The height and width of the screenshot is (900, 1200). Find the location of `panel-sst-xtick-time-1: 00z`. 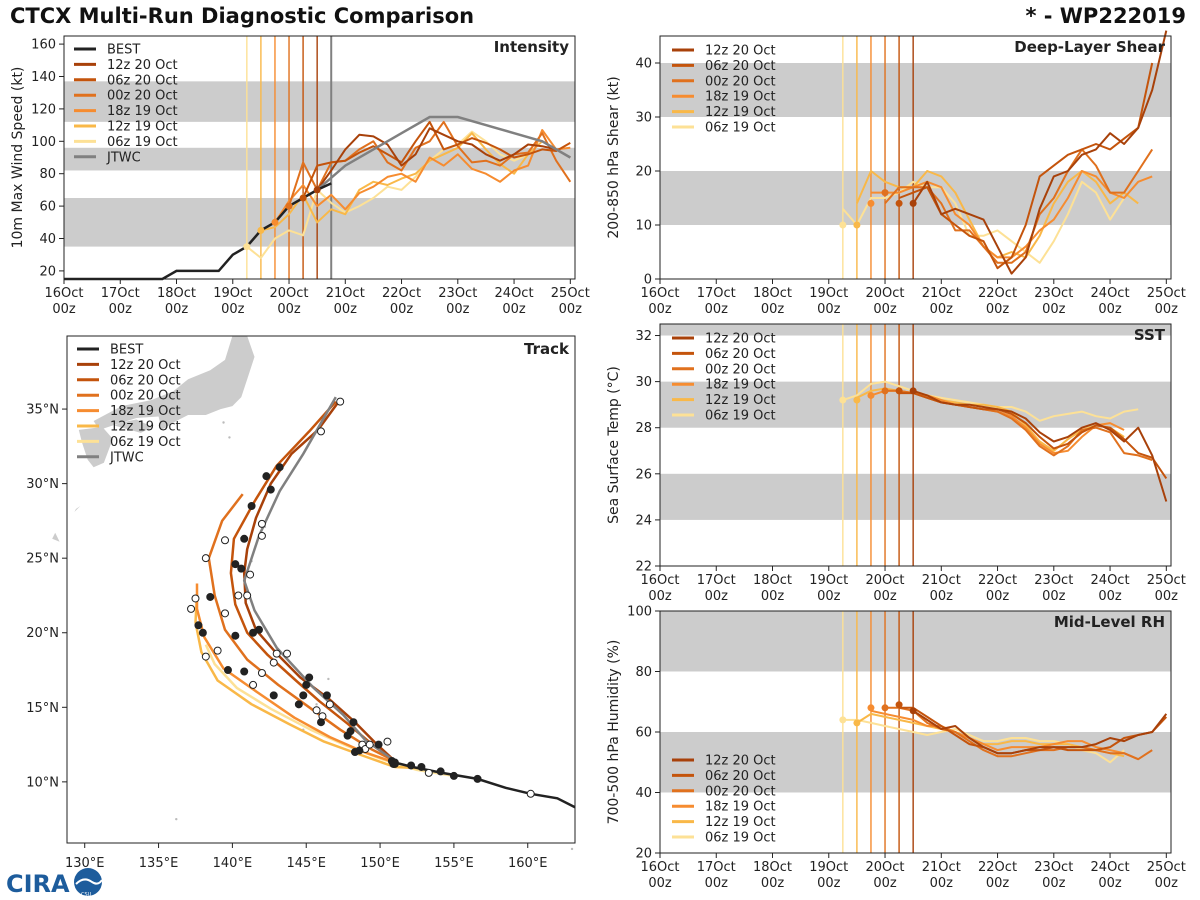

panel-sst-xtick-time-1: 00z is located at coordinates (717, 596).